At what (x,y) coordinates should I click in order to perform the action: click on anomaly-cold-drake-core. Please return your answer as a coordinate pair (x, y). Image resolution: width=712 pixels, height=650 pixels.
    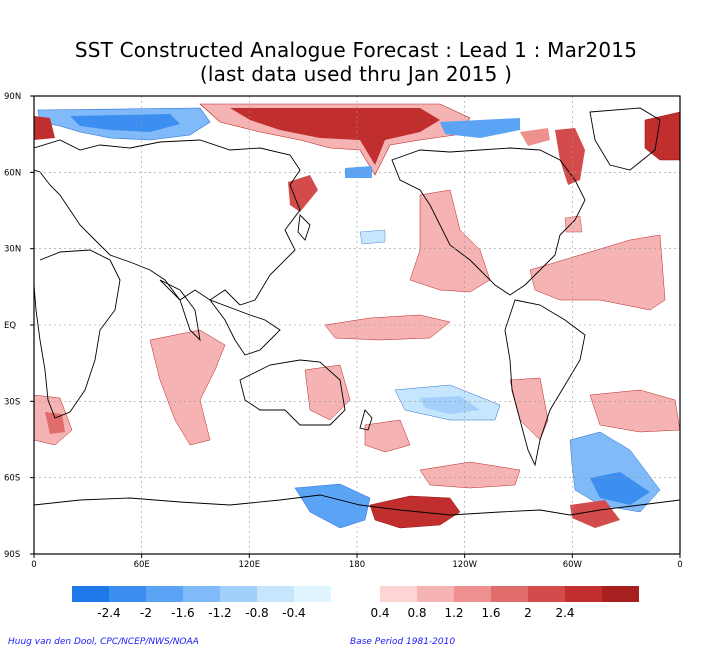
    Looking at the image, I should click on (620, 488).